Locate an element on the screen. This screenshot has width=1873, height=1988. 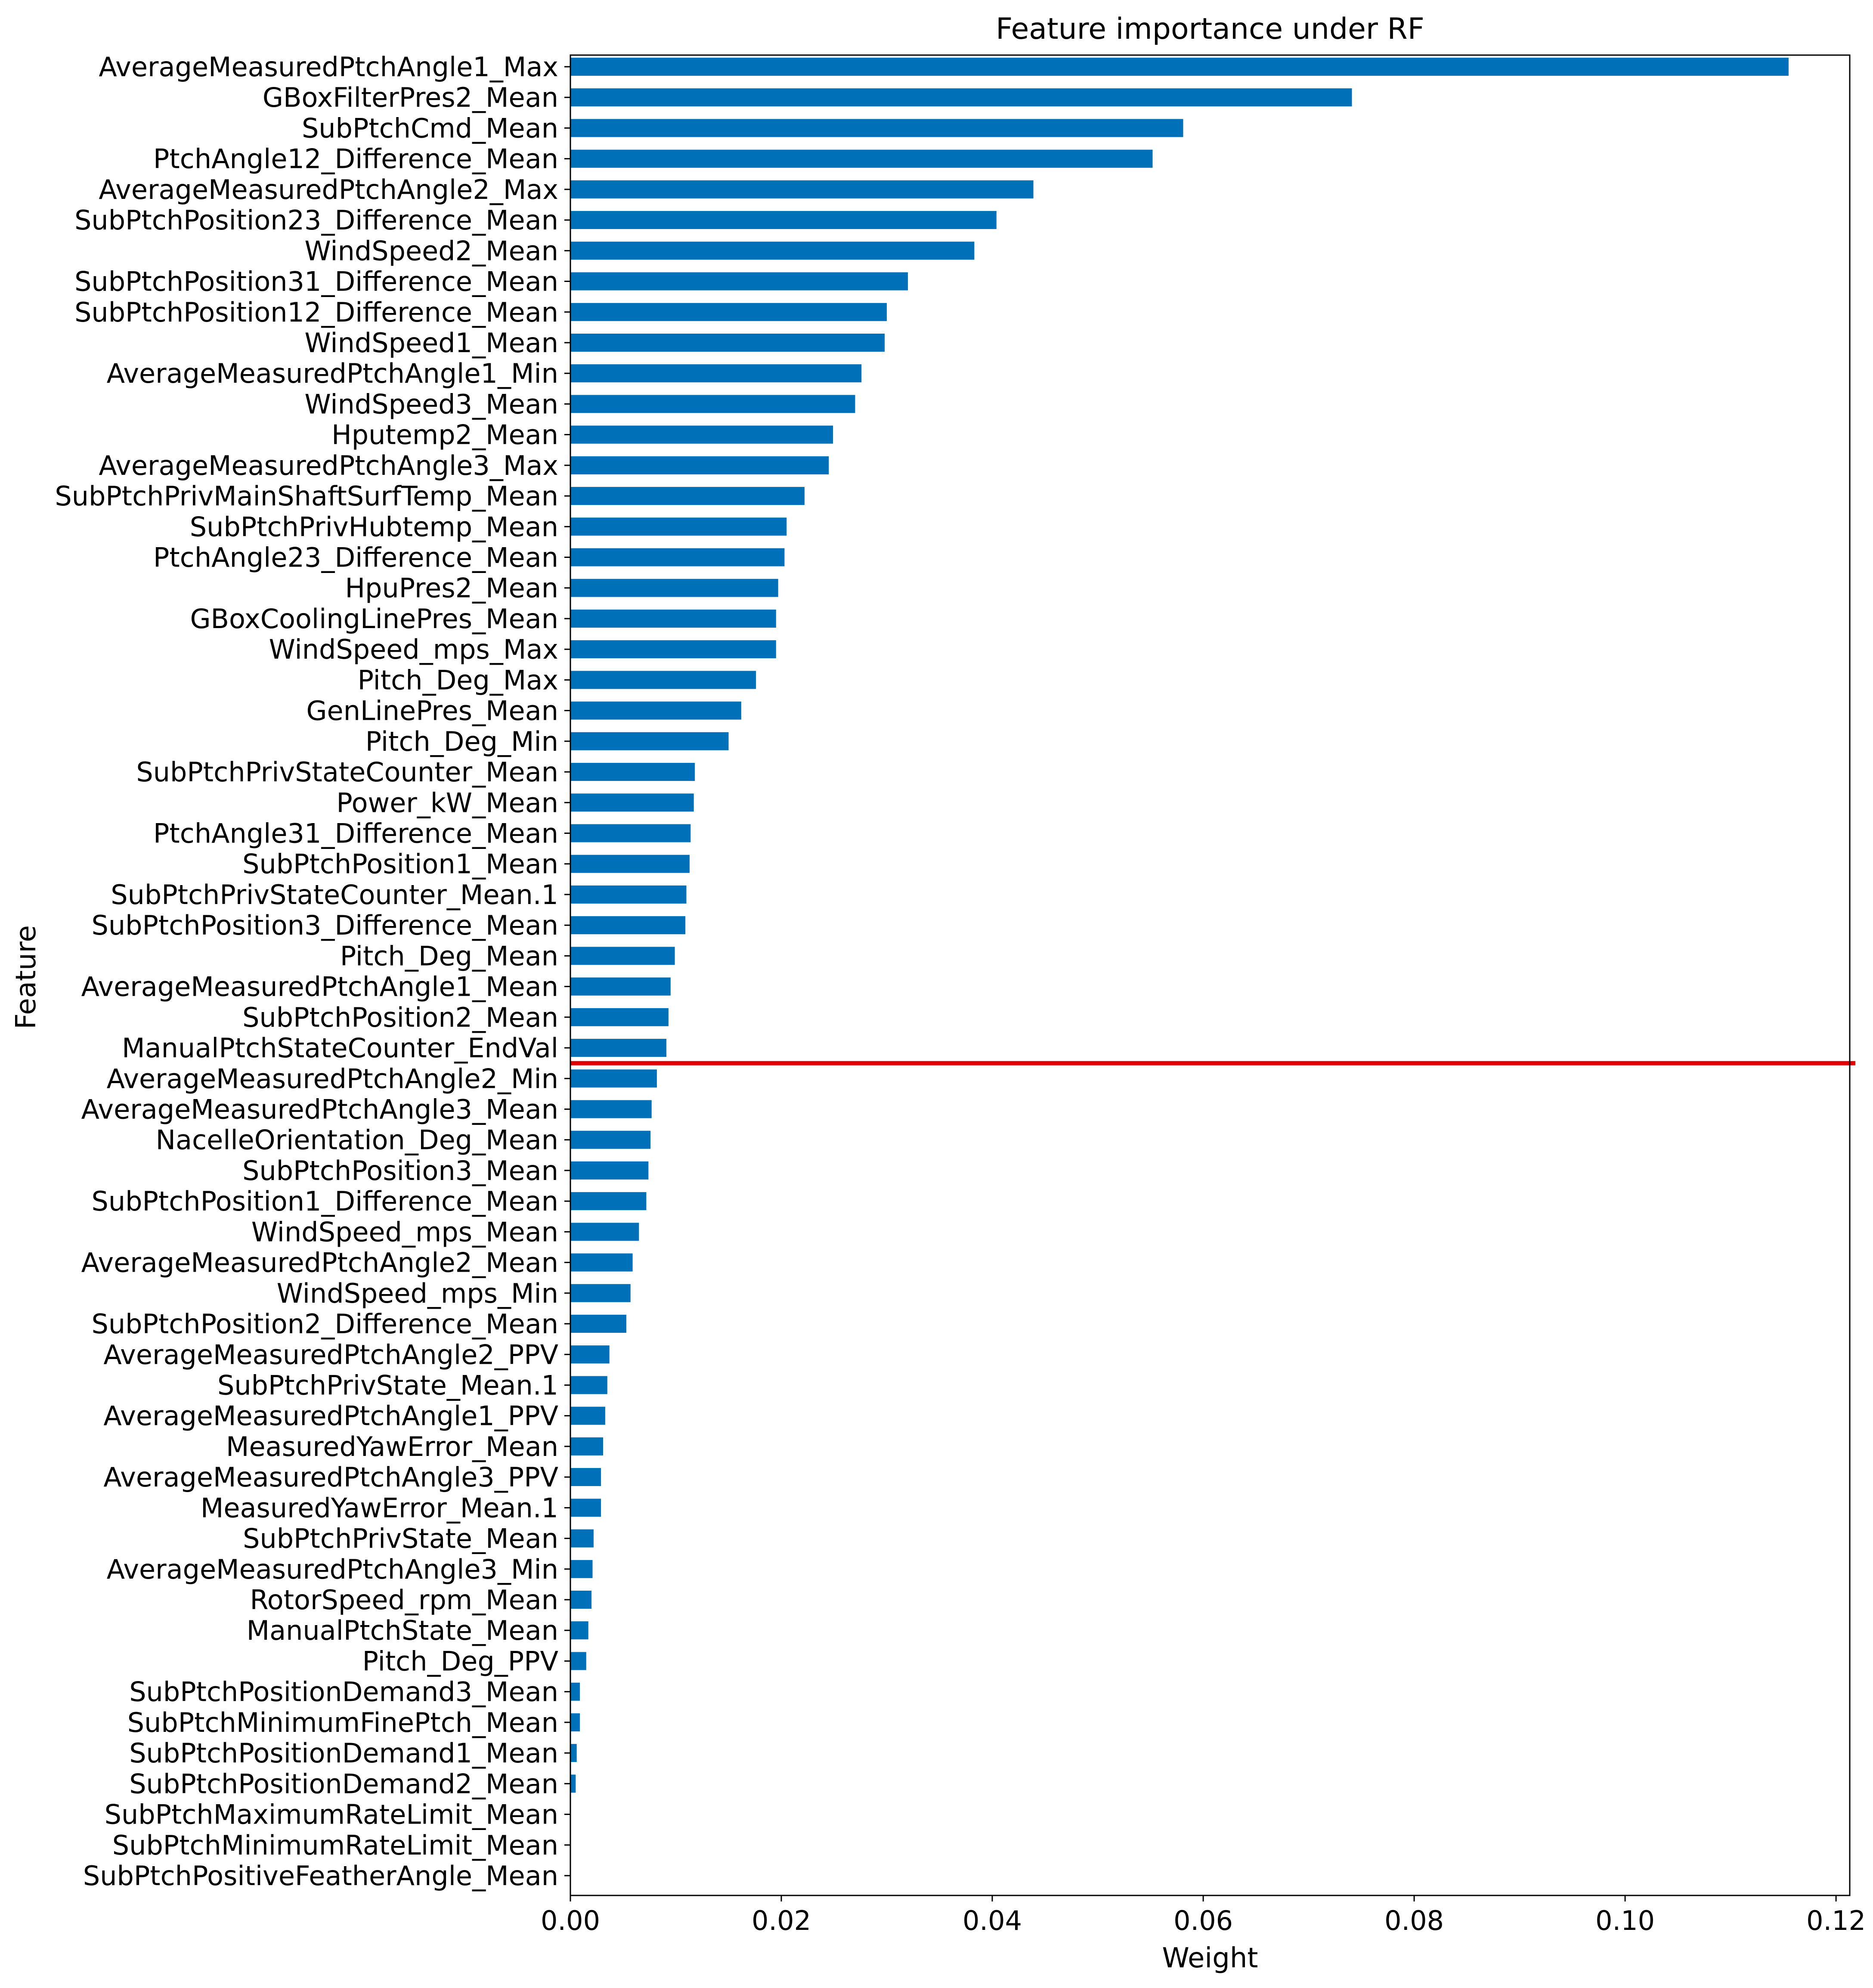
category-label: SubPtchPosition12_Difference_Mean is located at coordinates (316, 313).